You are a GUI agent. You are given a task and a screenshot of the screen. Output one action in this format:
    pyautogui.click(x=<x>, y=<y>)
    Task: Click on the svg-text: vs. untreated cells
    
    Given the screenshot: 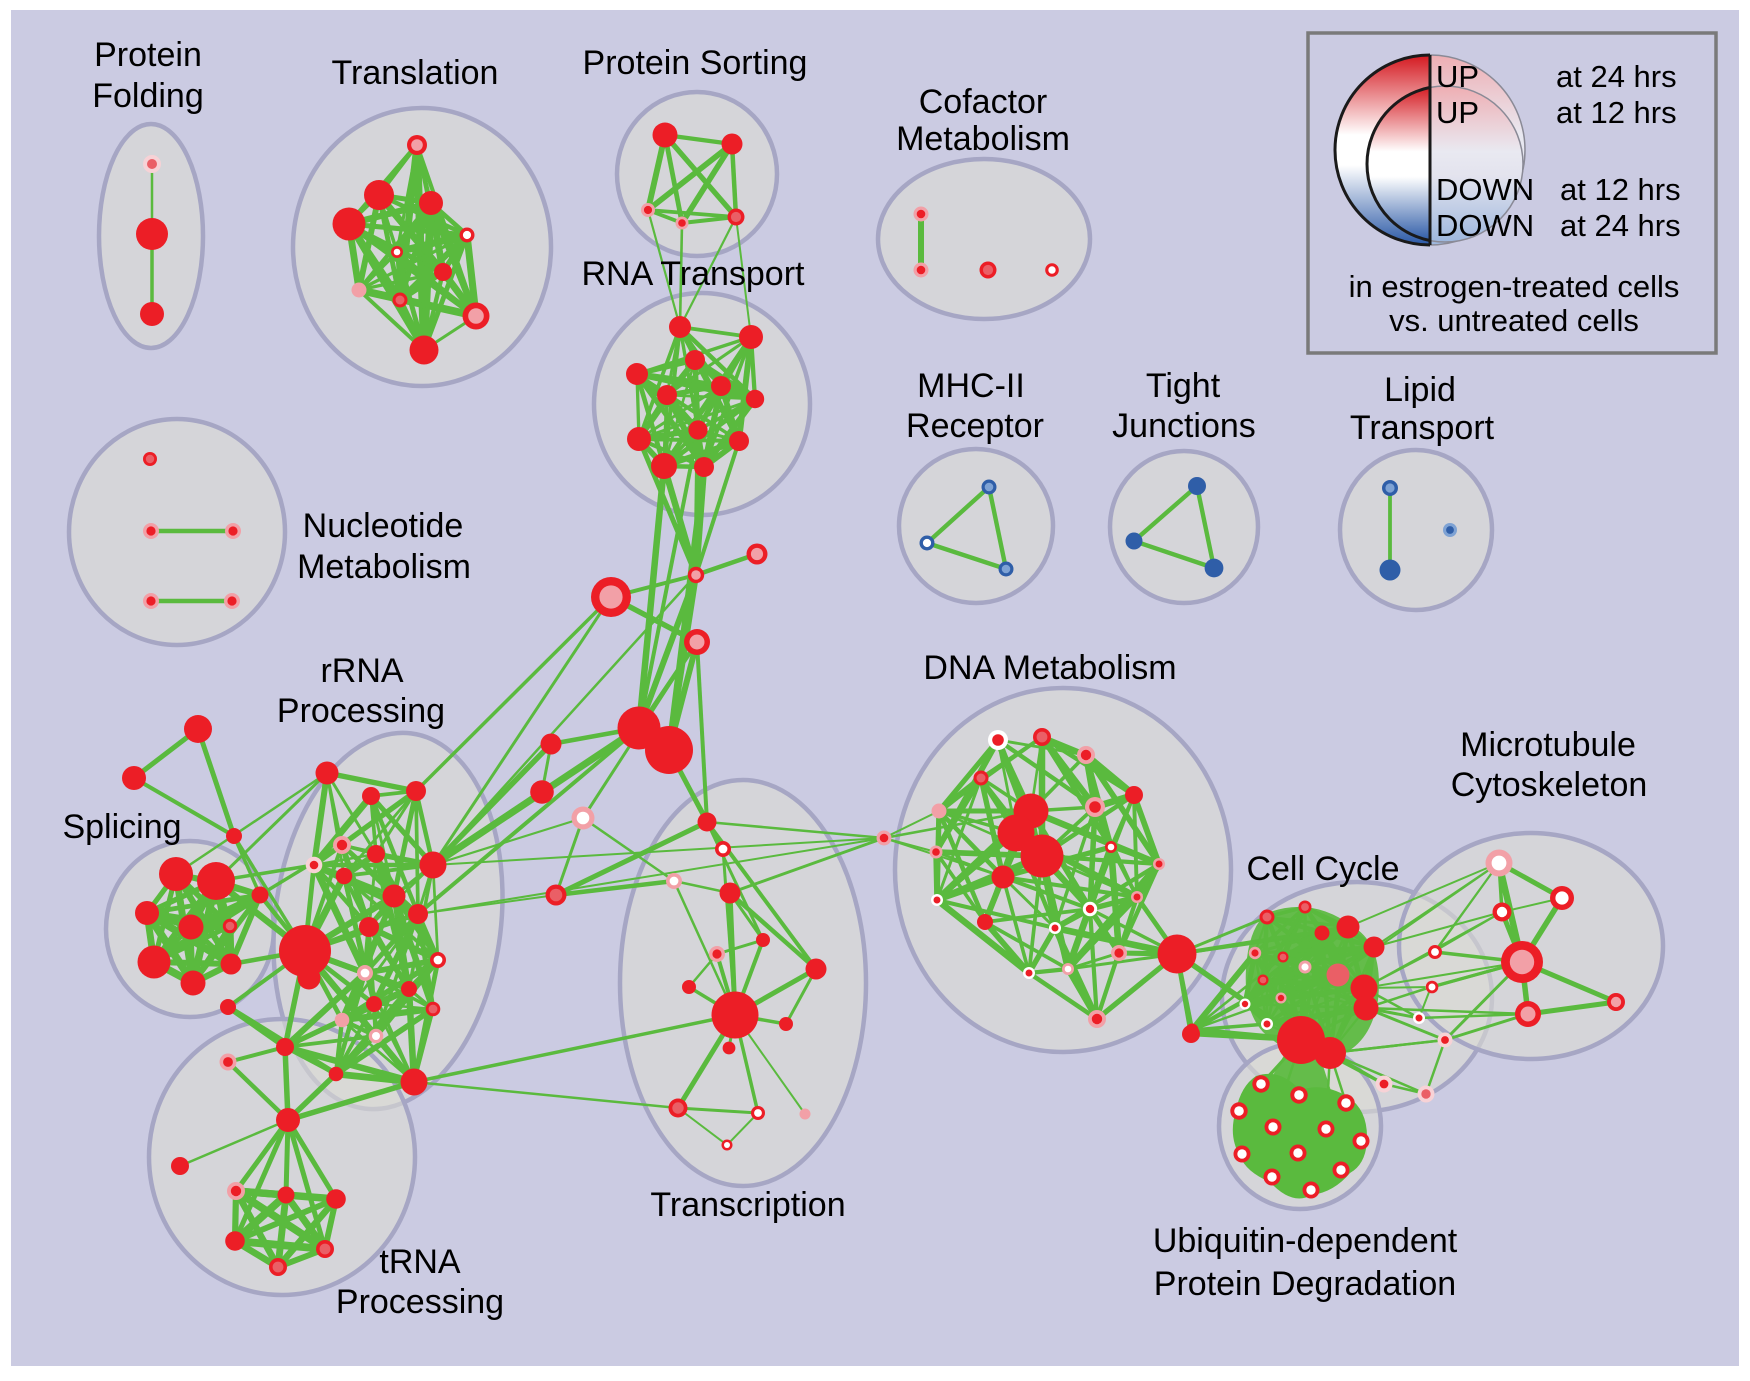 What is the action you would take?
    pyautogui.click(x=1514, y=320)
    